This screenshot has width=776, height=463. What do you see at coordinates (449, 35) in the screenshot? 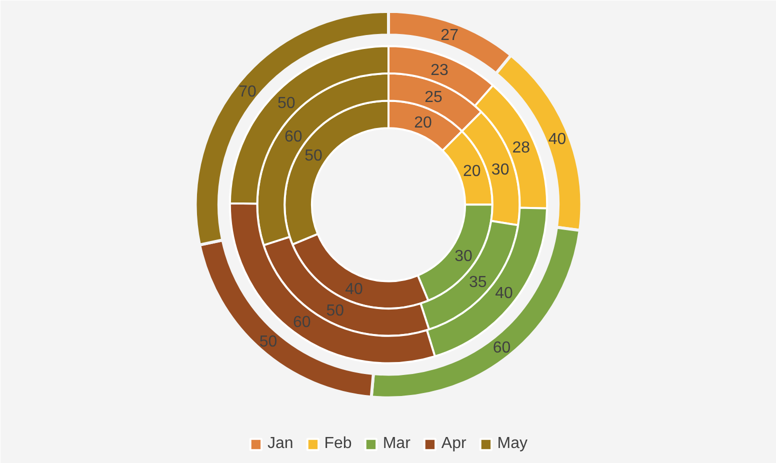
I see `data-label: 27` at bounding box center [449, 35].